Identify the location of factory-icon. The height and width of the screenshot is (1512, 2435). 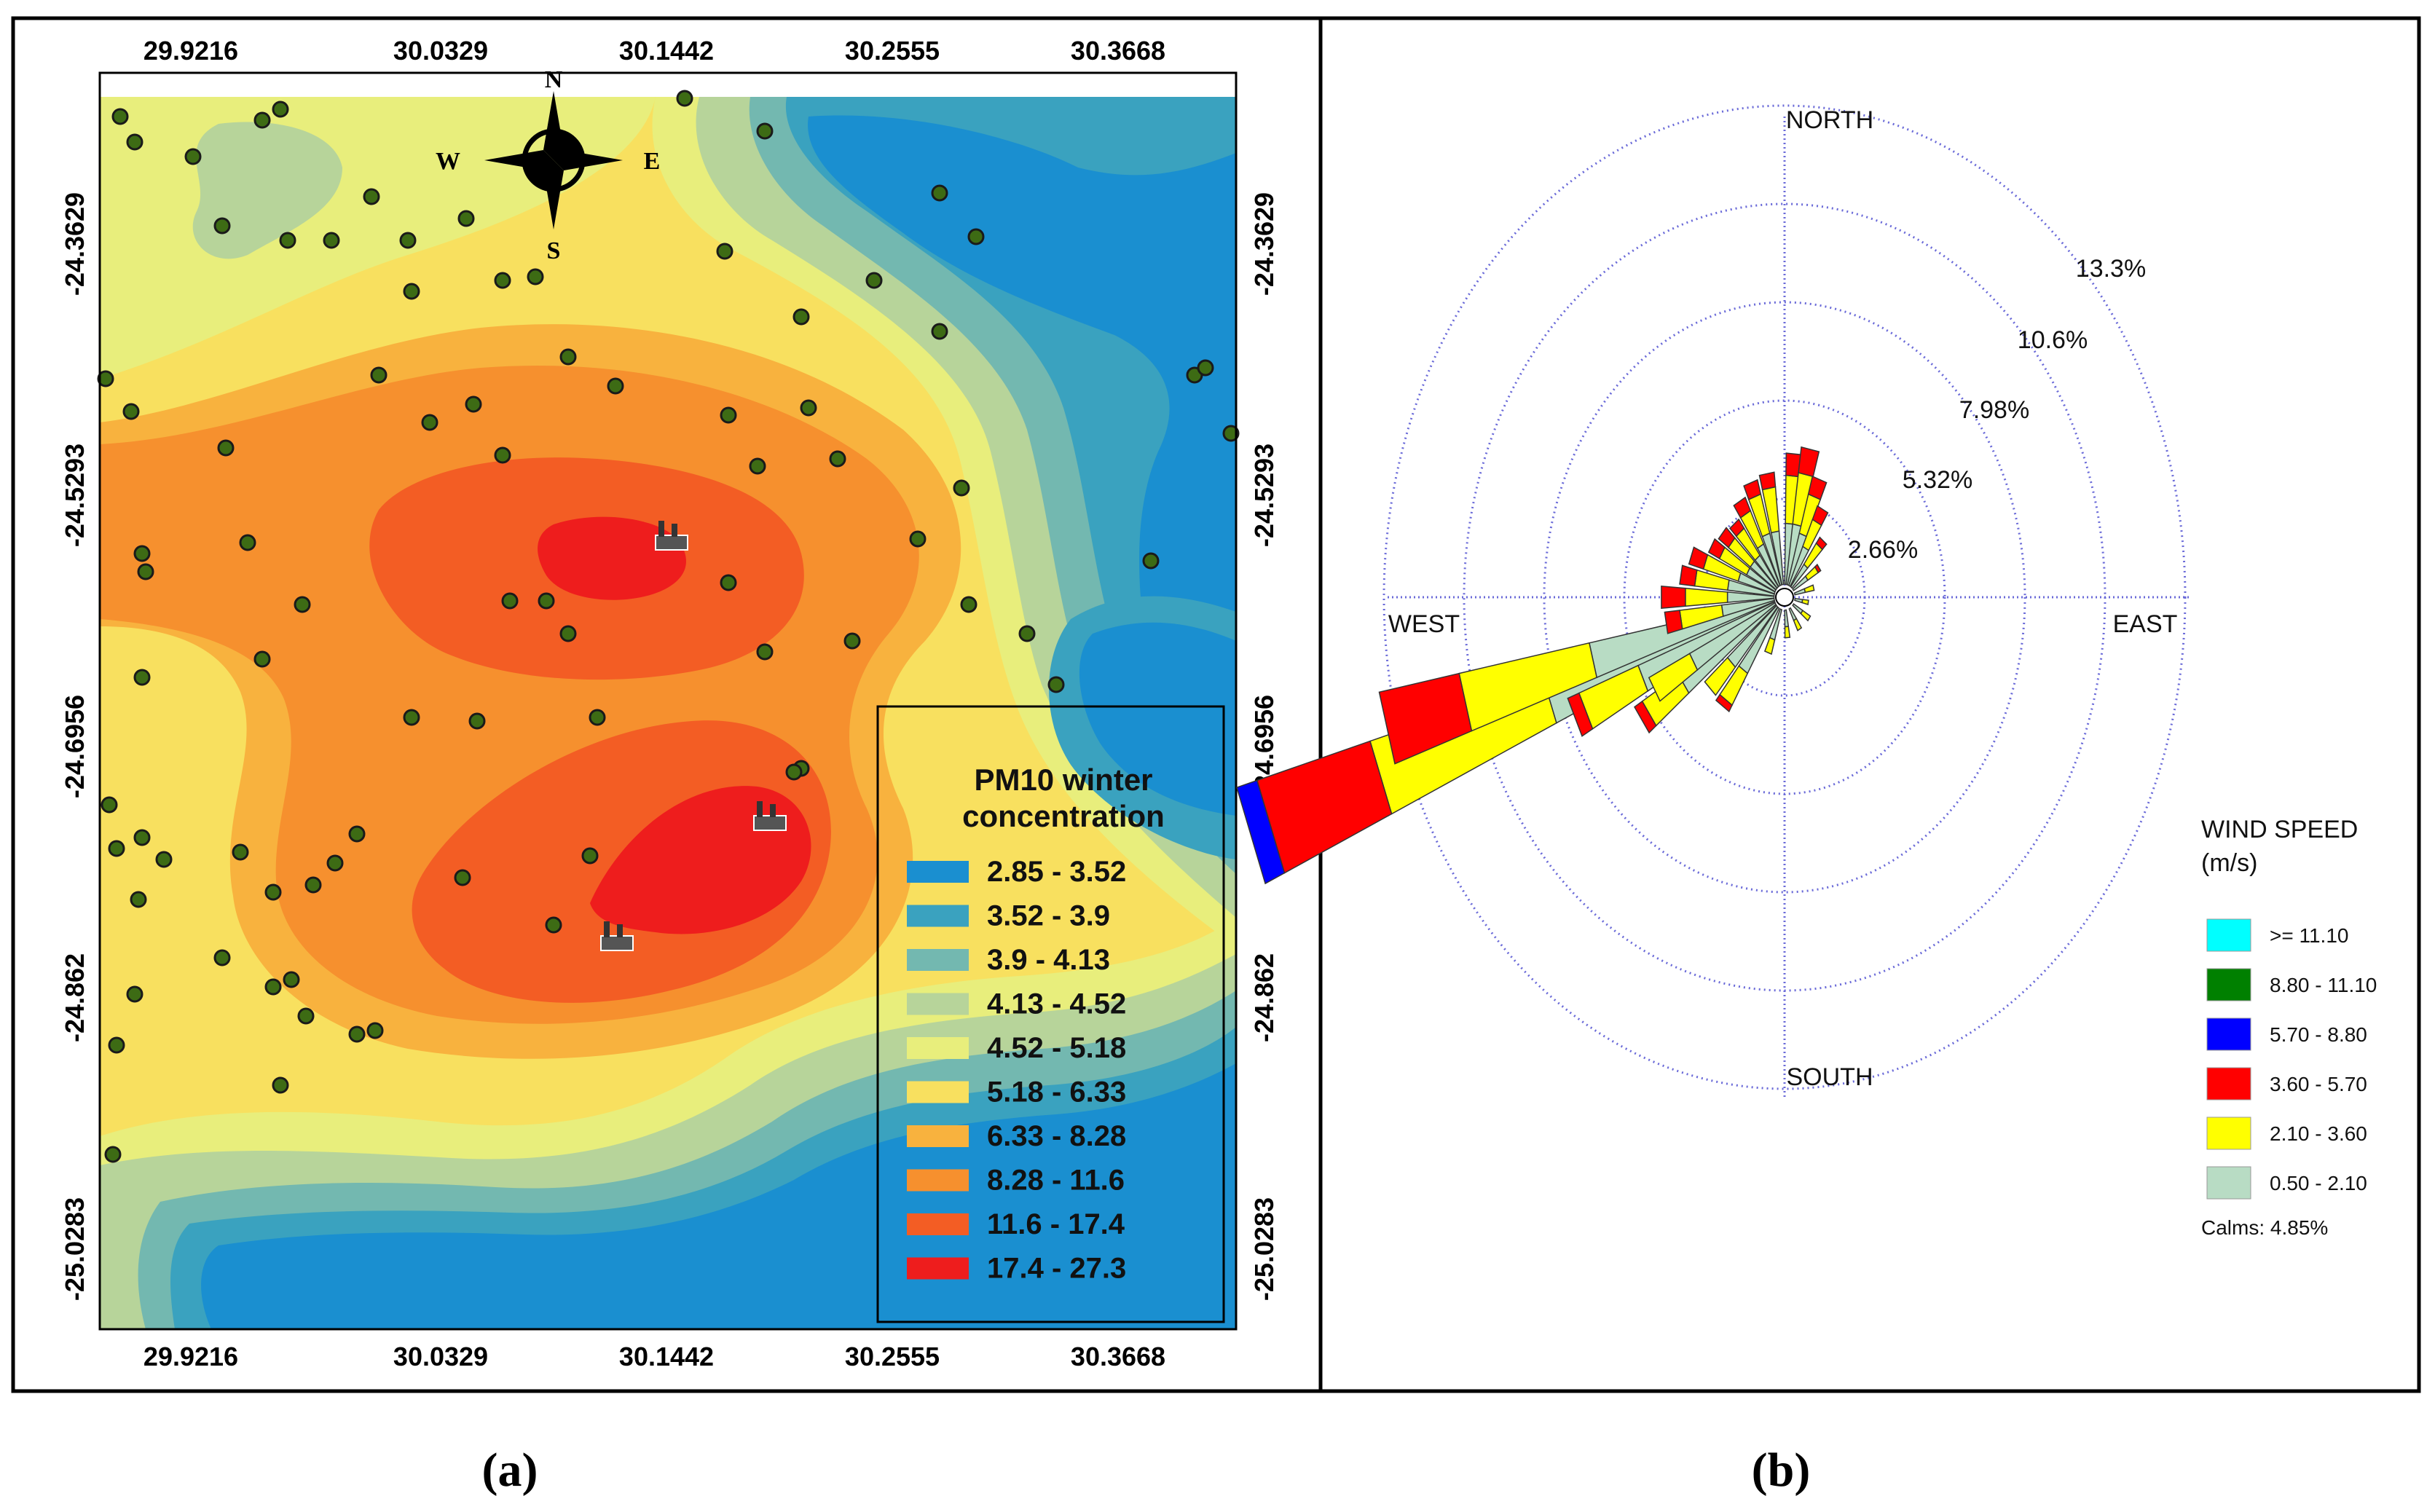
(671, 536).